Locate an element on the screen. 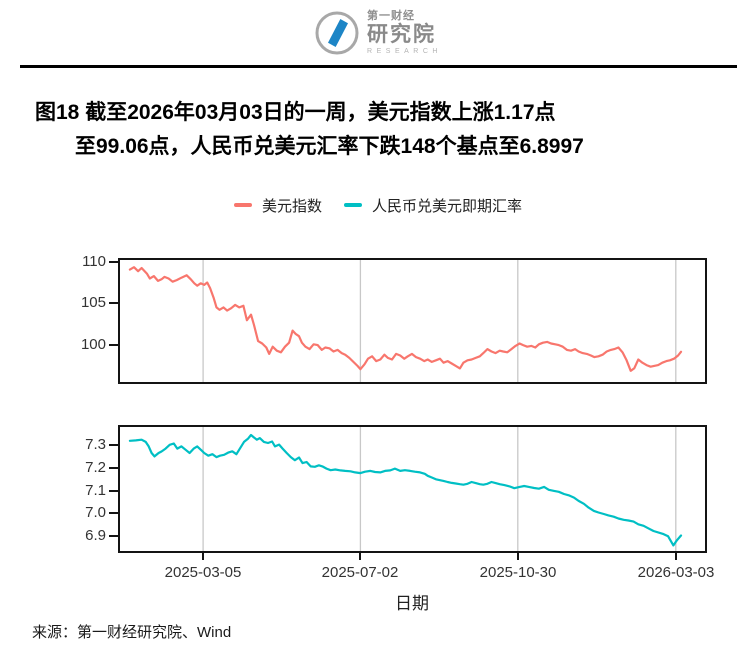 This screenshot has width=756, height=660. series-line-usd-index is located at coordinates (405, 319).